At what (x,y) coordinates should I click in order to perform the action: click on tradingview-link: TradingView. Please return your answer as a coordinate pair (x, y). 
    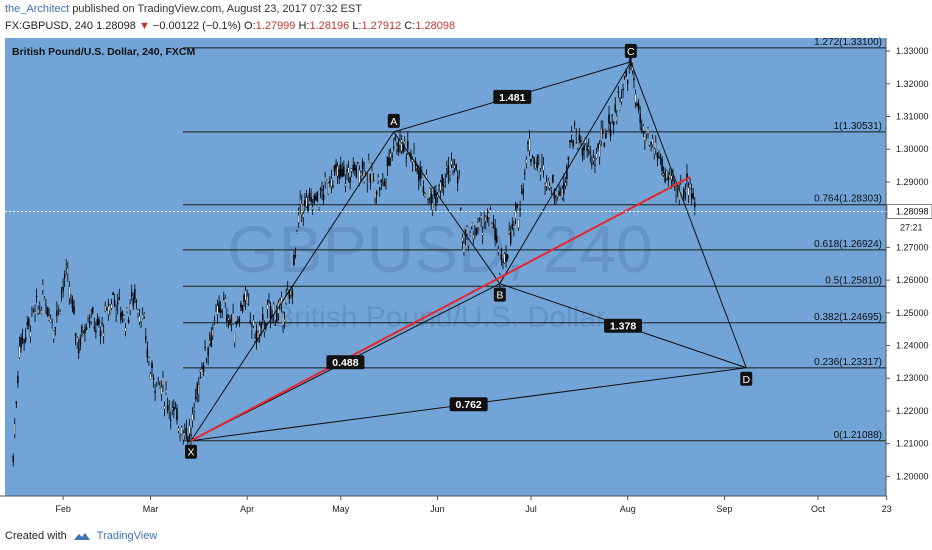
    Looking at the image, I should click on (127, 536).